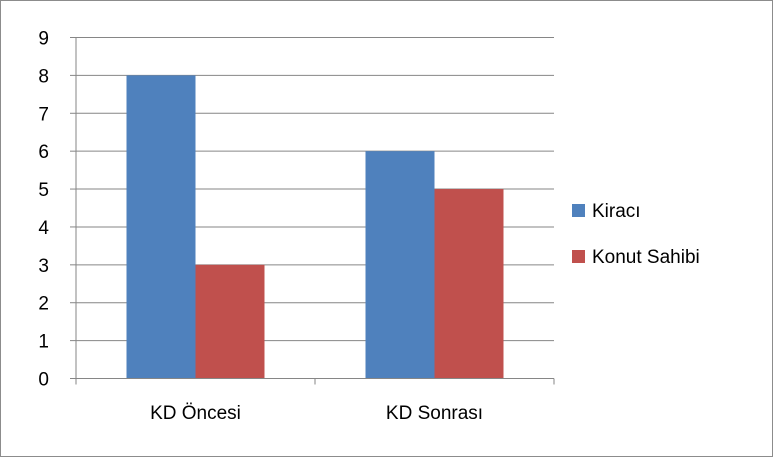 This screenshot has height=458, width=773. I want to click on y-tick-label: 2, so click(43, 304).